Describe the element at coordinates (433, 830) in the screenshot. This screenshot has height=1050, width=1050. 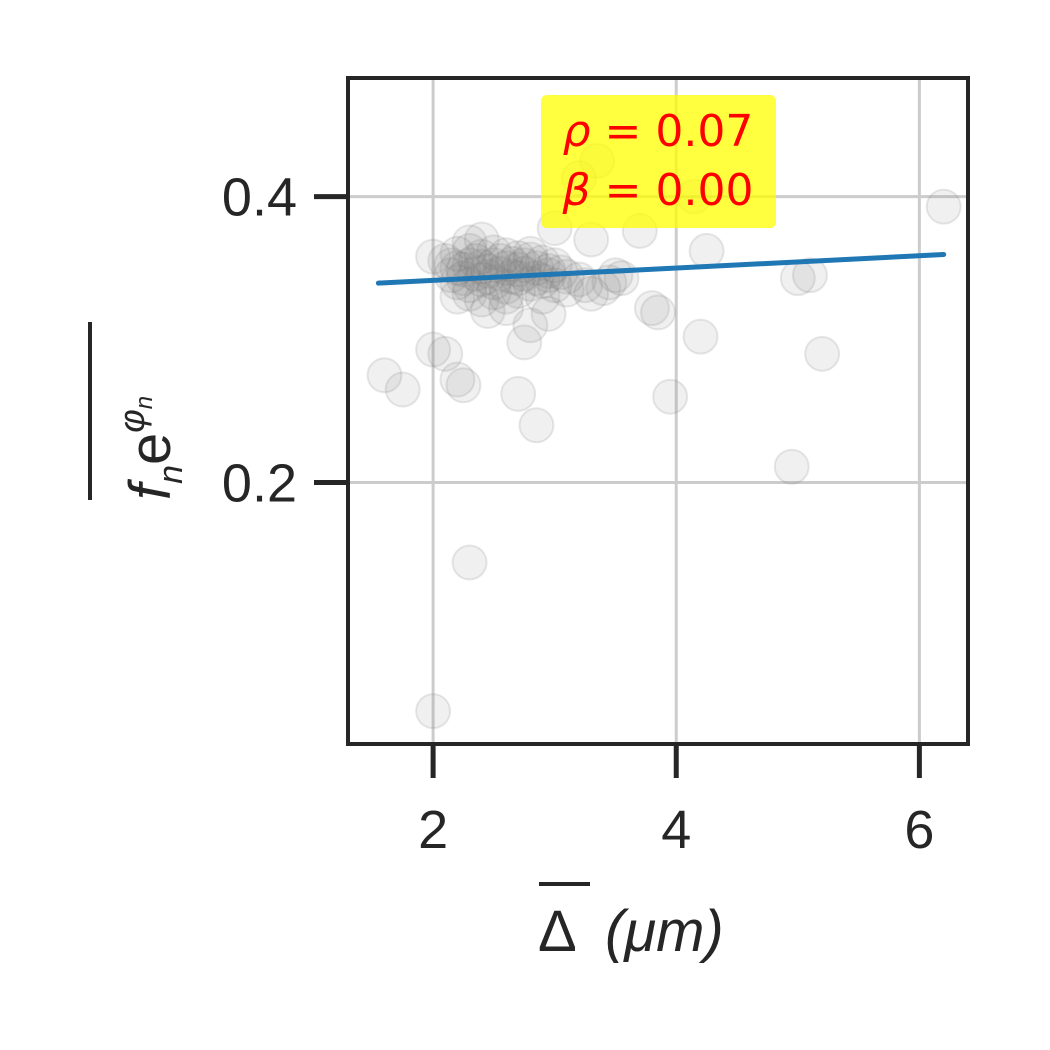
I see `x-tick-label: 2` at that location.